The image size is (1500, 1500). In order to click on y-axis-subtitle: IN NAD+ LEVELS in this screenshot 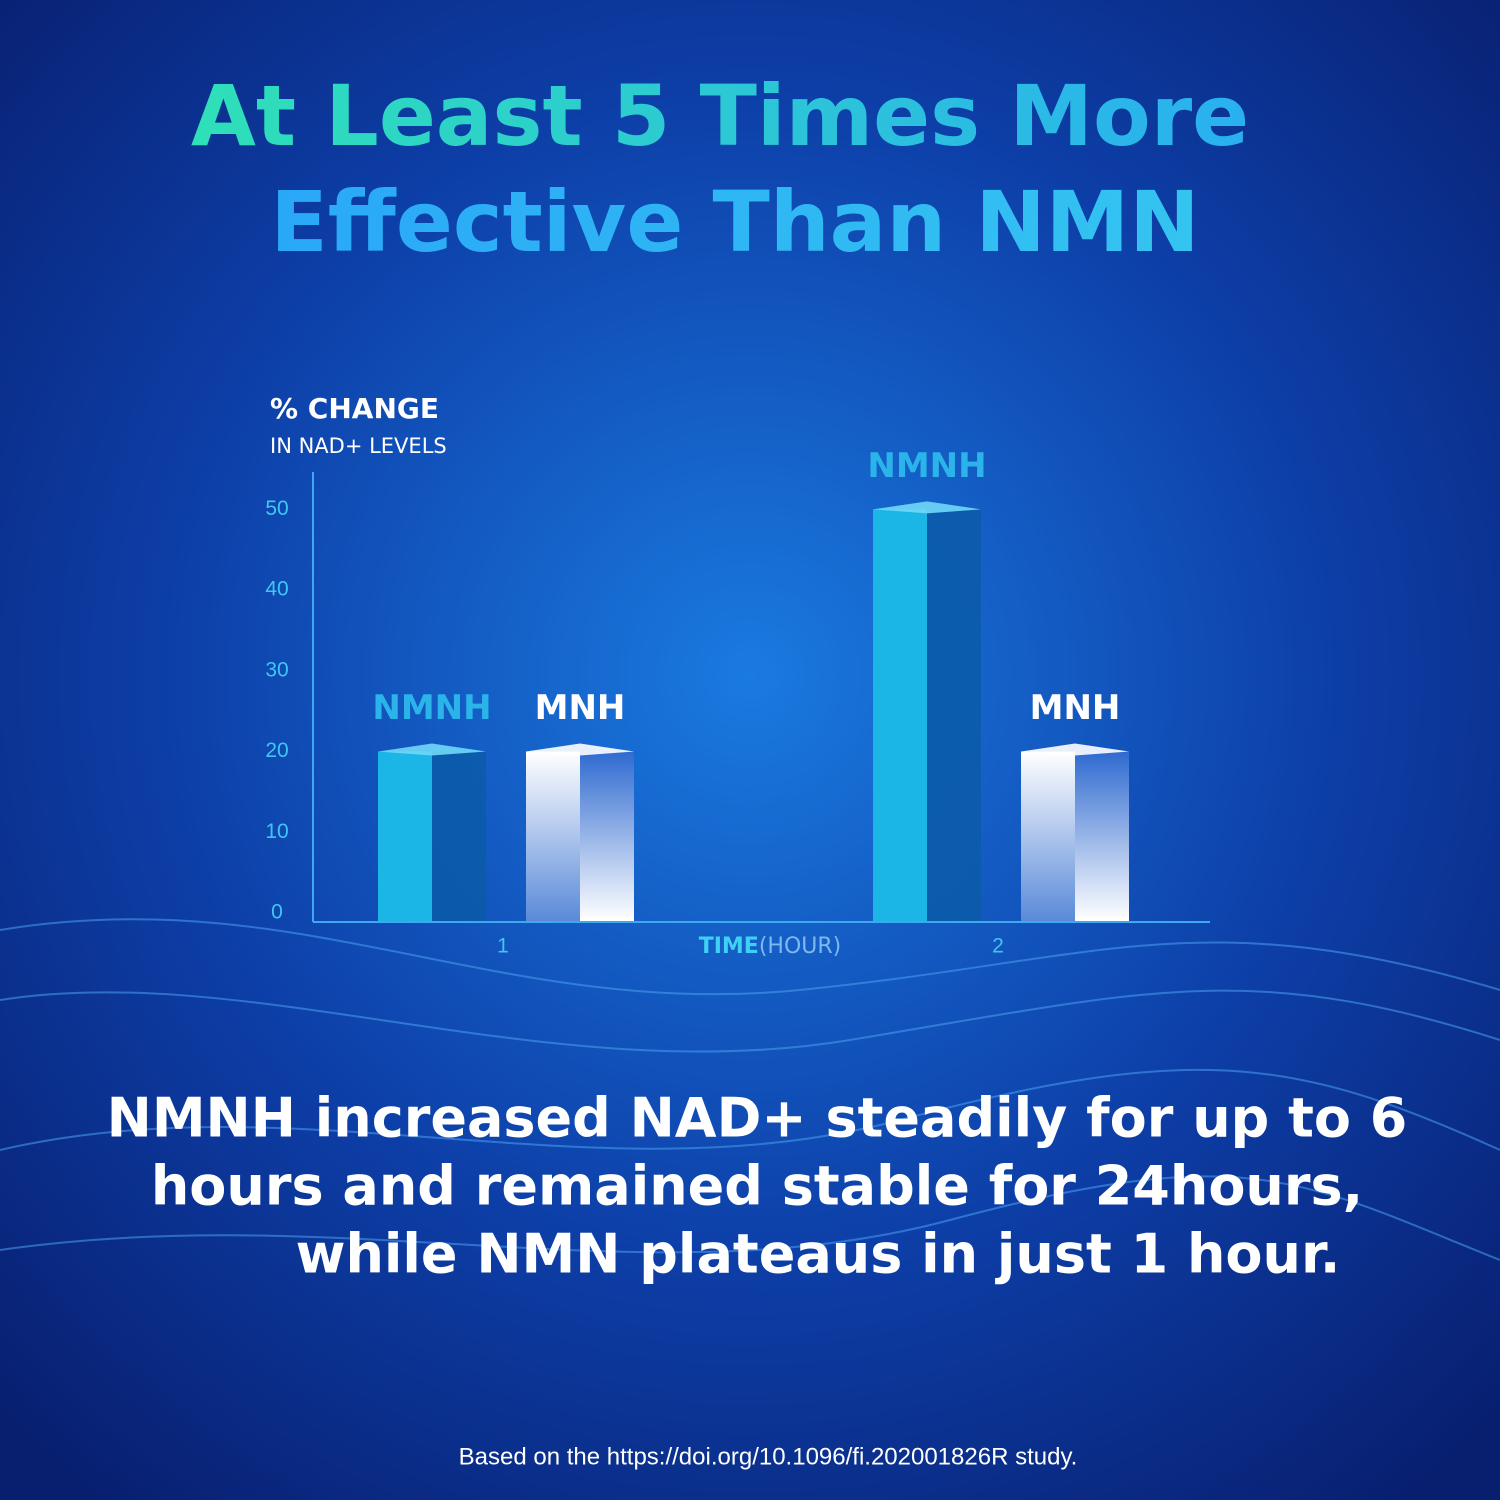, I will do `click(358, 446)`.